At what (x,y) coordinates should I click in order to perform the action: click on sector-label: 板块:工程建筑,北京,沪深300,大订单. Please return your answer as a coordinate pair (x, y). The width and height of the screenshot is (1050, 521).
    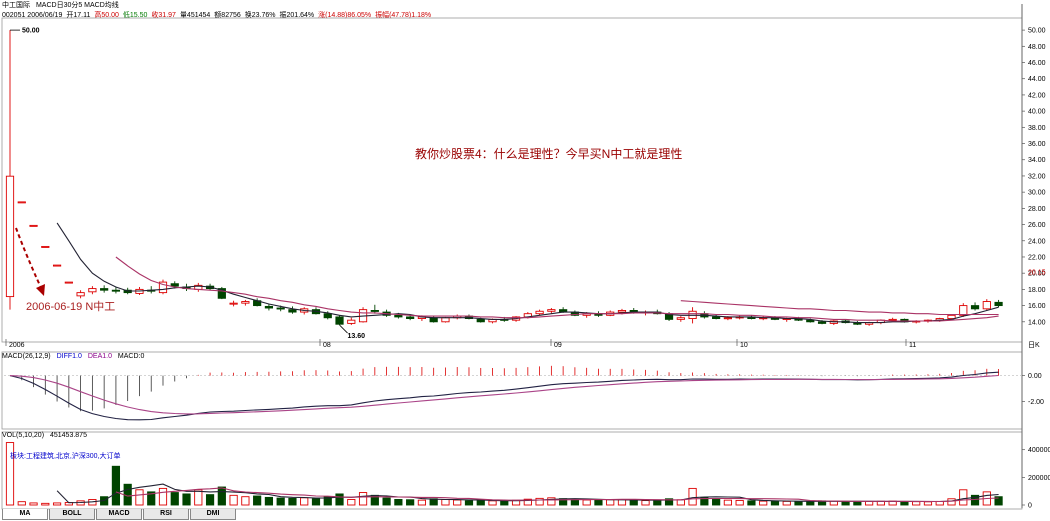
    Looking at the image, I should click on (65, 456).